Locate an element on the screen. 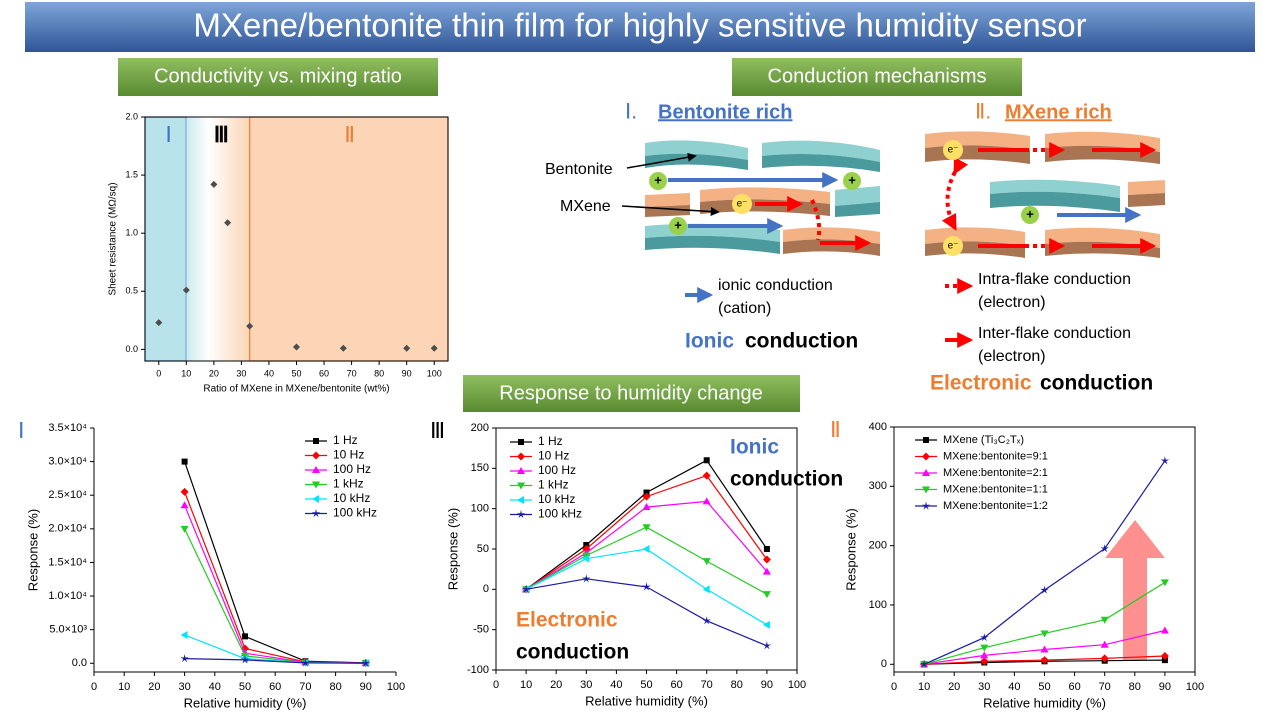 The width and height of the screenshot is (1280, 720). y-tick-label: 50 is located at coordinates (483, 549).